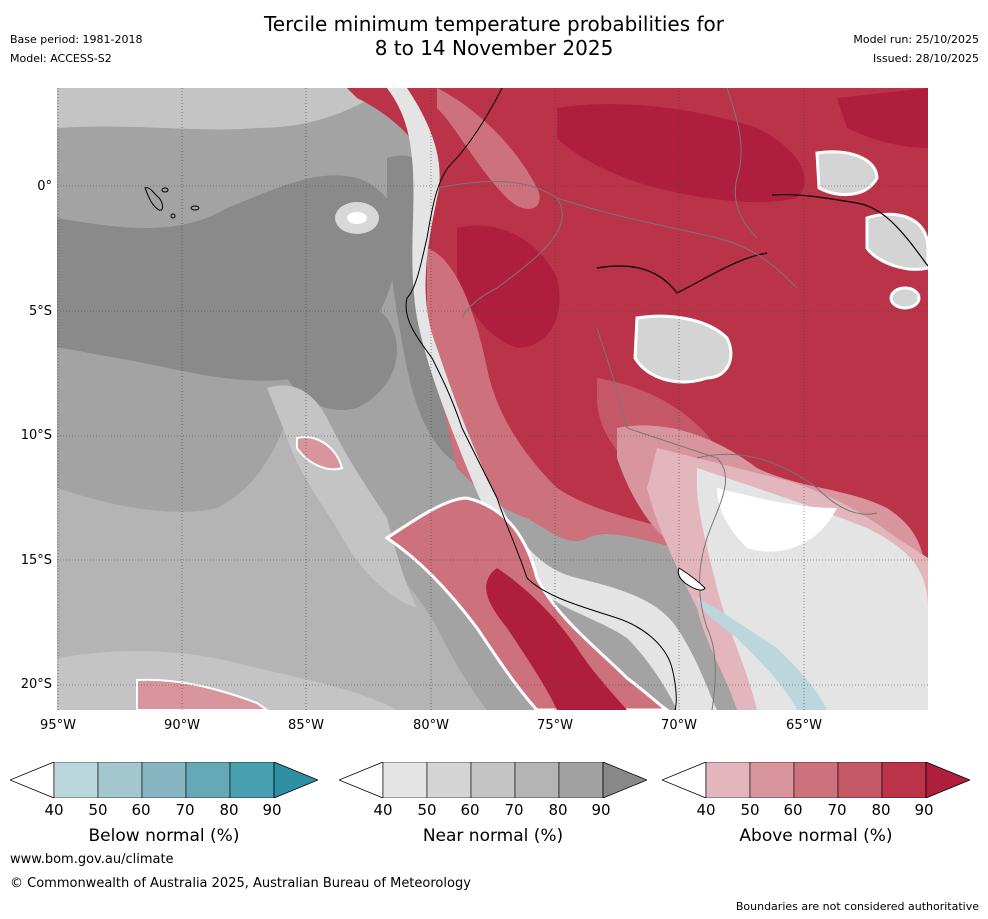 This screenshot has width=988, height=919. What do you see at coordinates (306, 725) in the screenshot?
I see `lon-tick-label: 85°W` at bounding box center [306, 725].